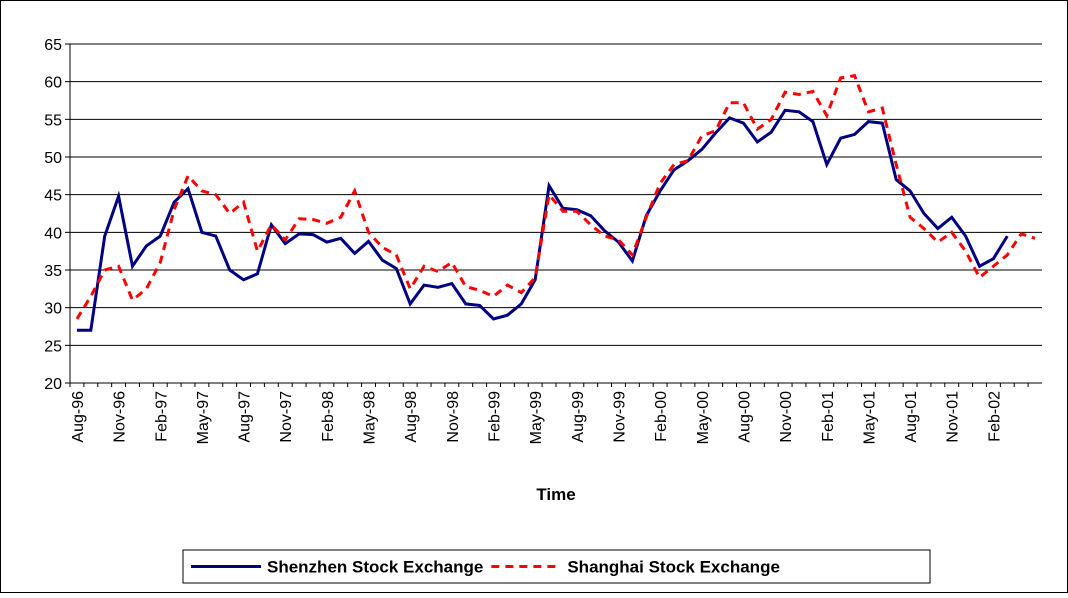  I want to click on x-tick-label: Nov-00, so click(786, 417).